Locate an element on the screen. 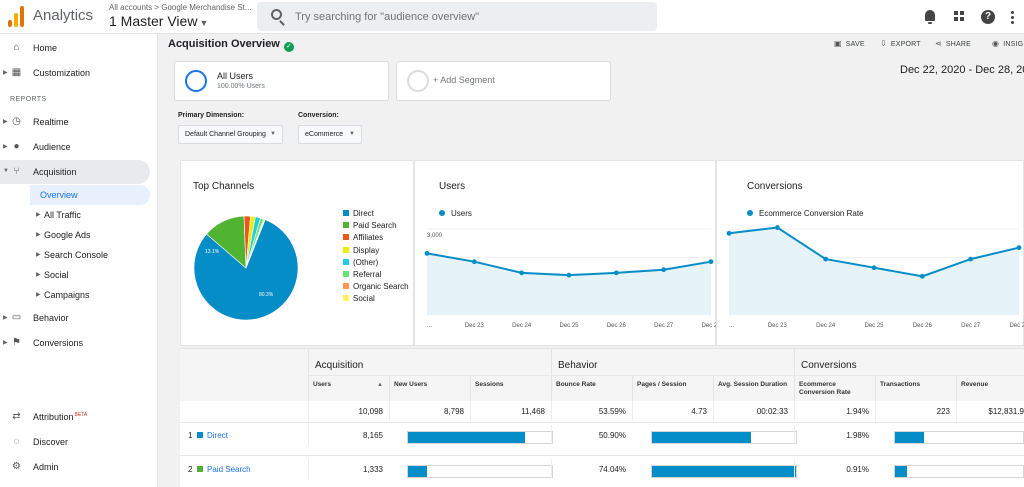 Image resolution: width=1024 pixels, height=487 pixels. page-title: Acquisition Overview ✓ is located at coordinates (231, 45).